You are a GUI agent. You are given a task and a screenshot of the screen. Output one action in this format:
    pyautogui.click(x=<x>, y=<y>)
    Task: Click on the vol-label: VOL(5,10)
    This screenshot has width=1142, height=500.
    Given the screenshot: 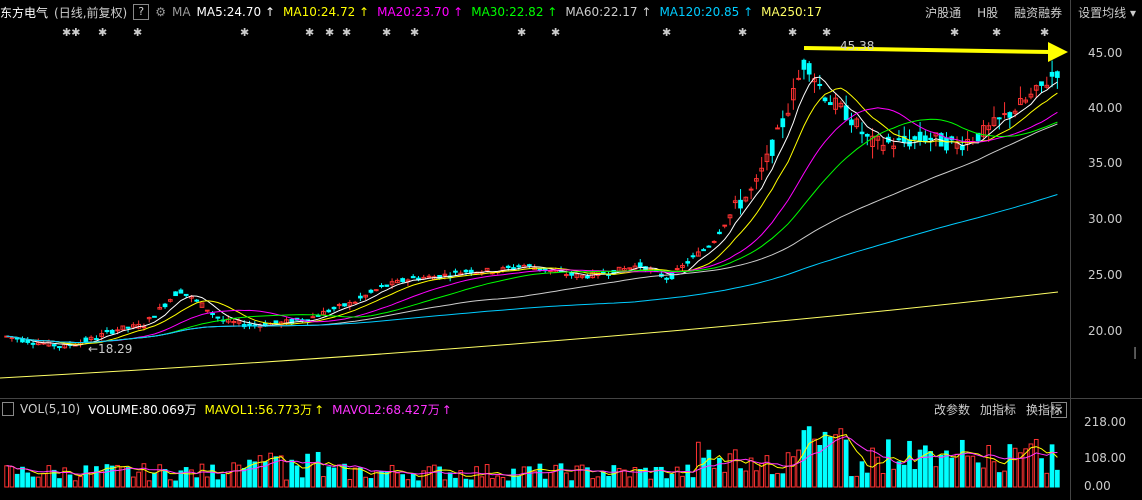 What is the action you would take?
    pyautogui.click(x=50, y=409)
    